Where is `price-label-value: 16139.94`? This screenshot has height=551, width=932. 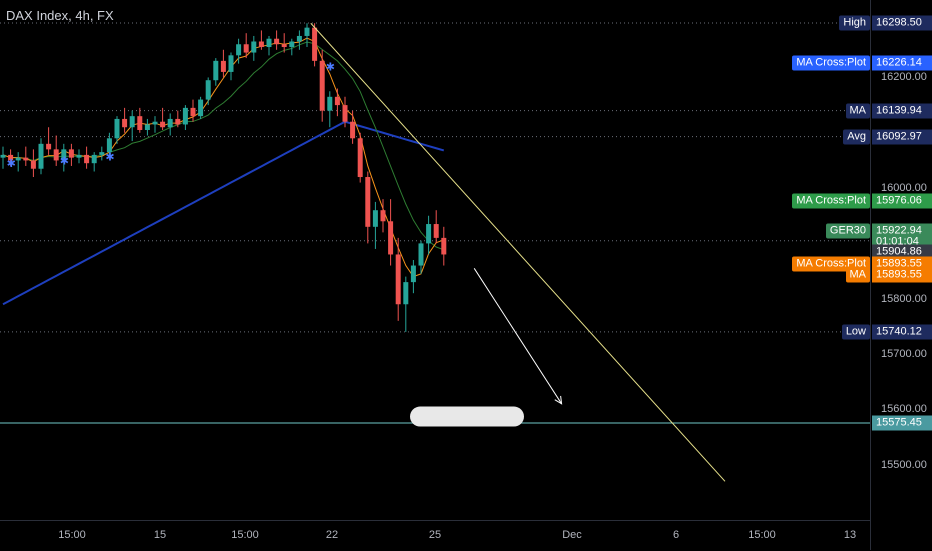
price-label-value: 16139.94 is located at coordinates (902, 111).